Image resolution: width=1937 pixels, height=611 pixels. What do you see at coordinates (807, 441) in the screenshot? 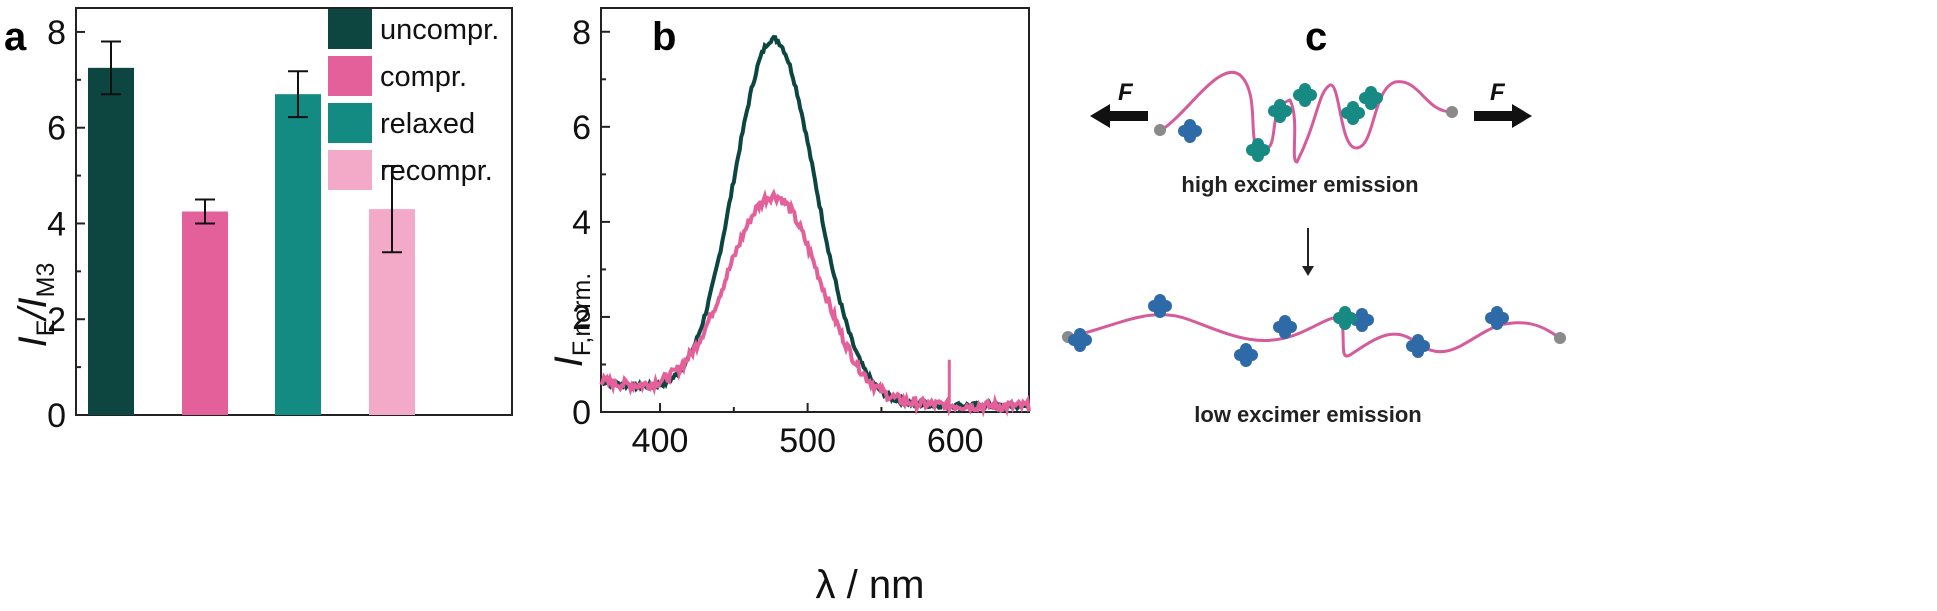
I see `x-tick-label: 500` at bounding box center [807, 441].